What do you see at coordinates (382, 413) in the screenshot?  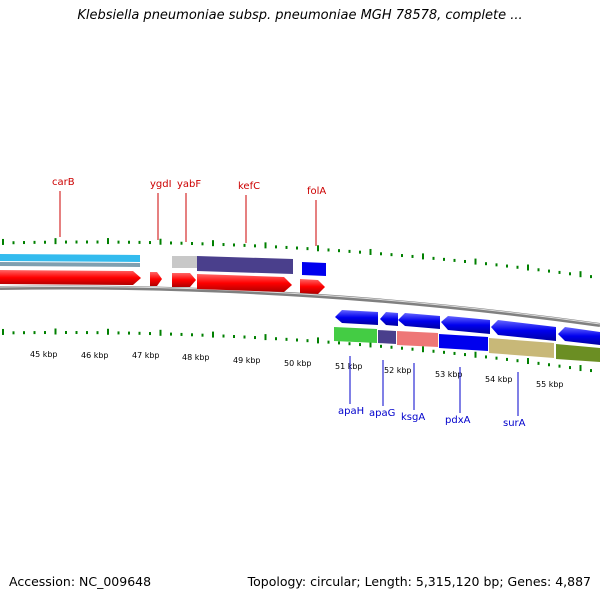 I see `gene-label-apaG: apaG` at bounding box center [382, 413].